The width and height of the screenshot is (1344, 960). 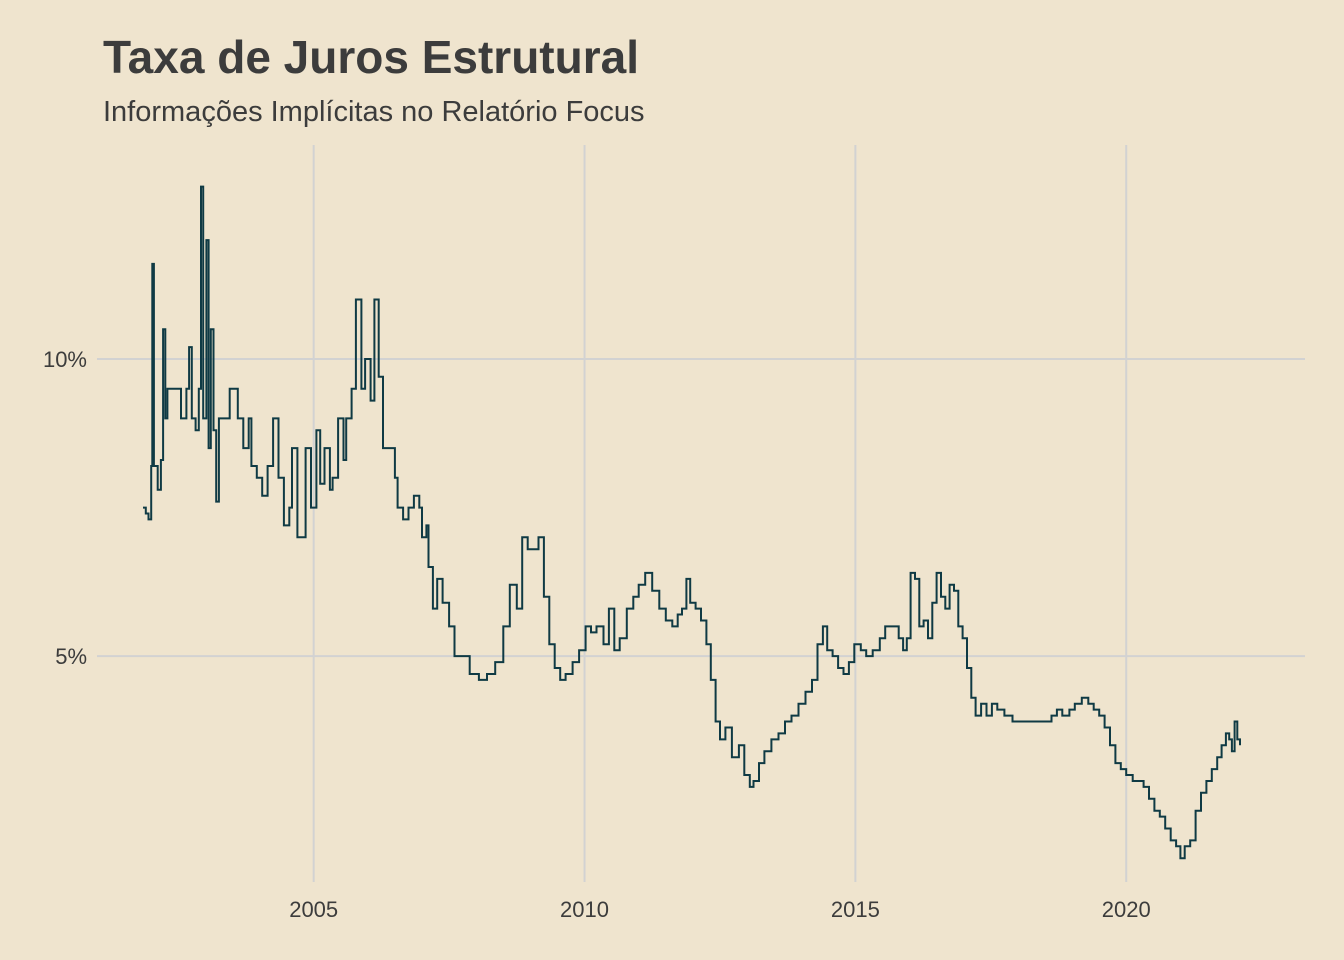 I want to click on y-tick-label: 10%, so click(x=65, y=359).